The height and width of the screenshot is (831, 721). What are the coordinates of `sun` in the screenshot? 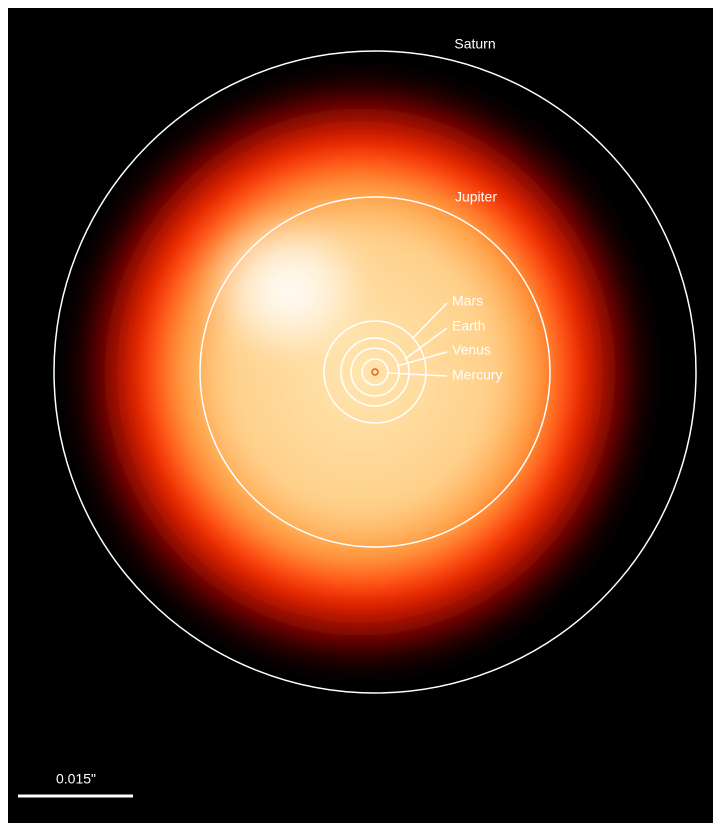 It's located at (375, 372).